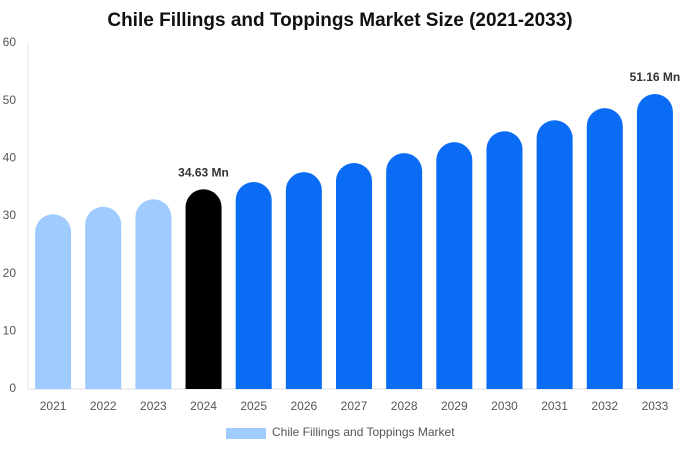 This screenshot has height=455, width=680. I want to click on x-tick-label: 2024, so click(203, 406).